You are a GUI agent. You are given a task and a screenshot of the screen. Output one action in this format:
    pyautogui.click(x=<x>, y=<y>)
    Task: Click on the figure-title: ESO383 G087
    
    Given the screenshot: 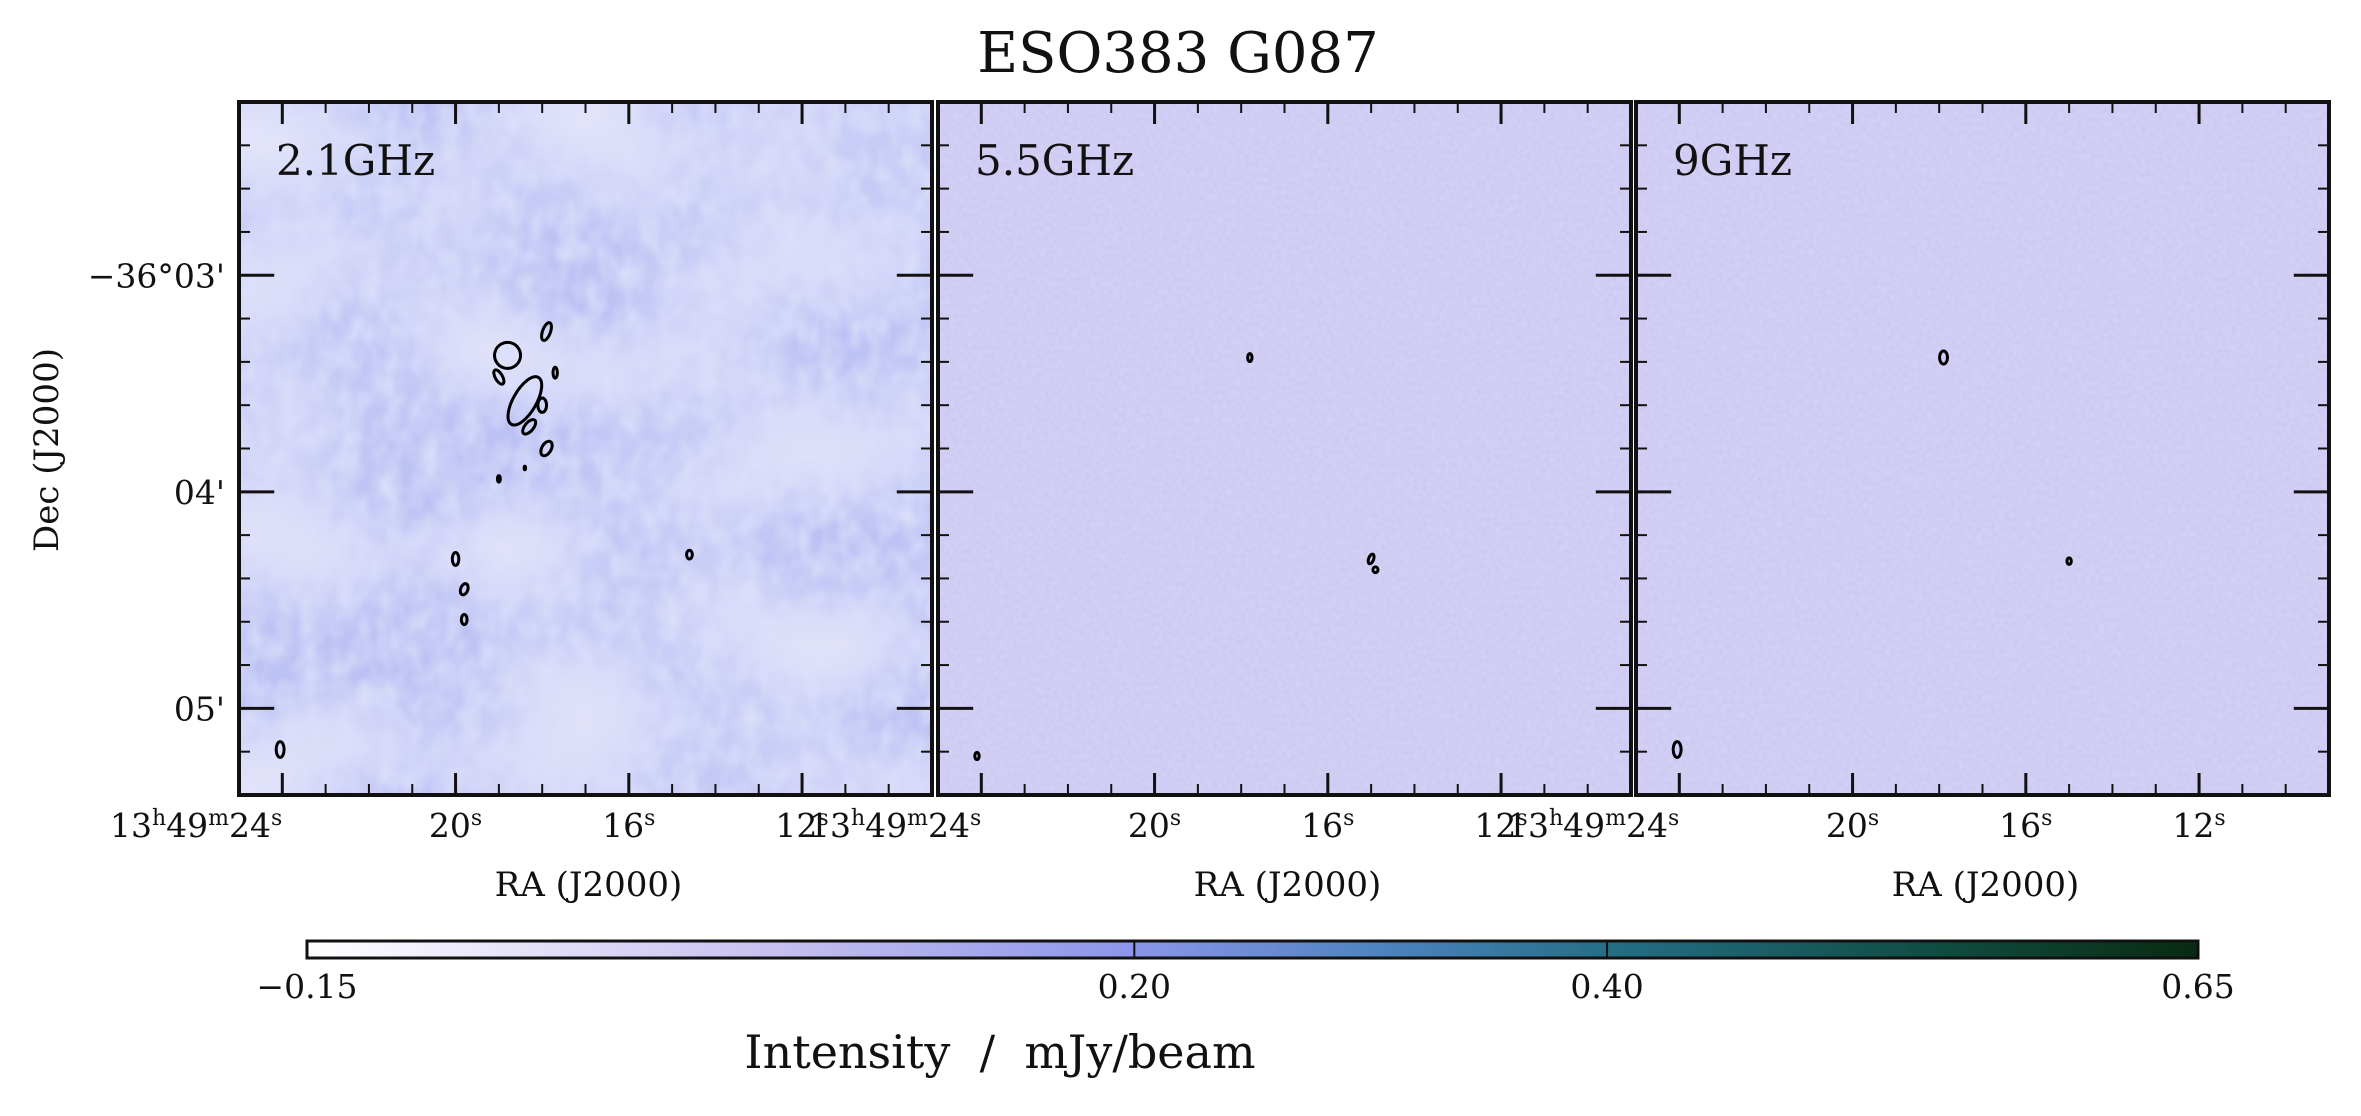 What is the action you would take?
    pyautogui.click(x=1177, y=53)
    